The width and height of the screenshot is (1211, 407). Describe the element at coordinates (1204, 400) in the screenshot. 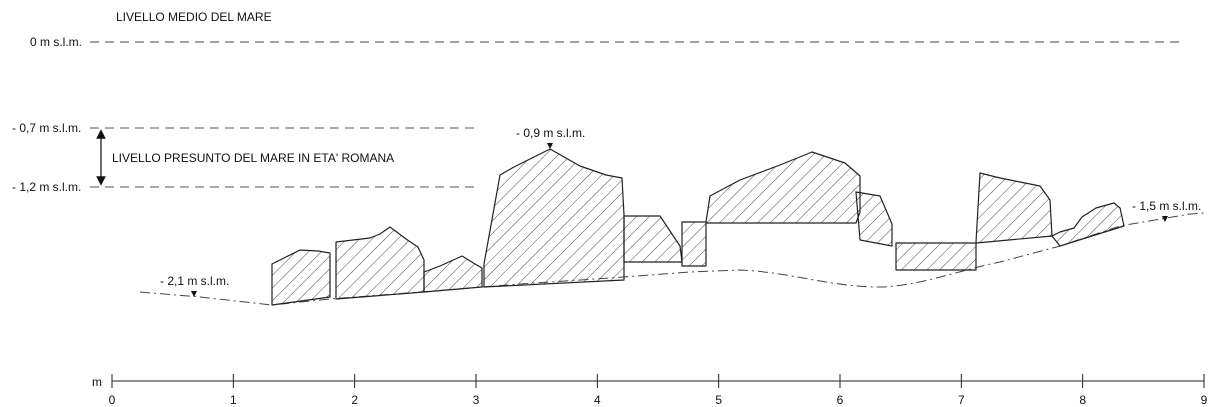

I see `scale-tick-label: 9` at that location.